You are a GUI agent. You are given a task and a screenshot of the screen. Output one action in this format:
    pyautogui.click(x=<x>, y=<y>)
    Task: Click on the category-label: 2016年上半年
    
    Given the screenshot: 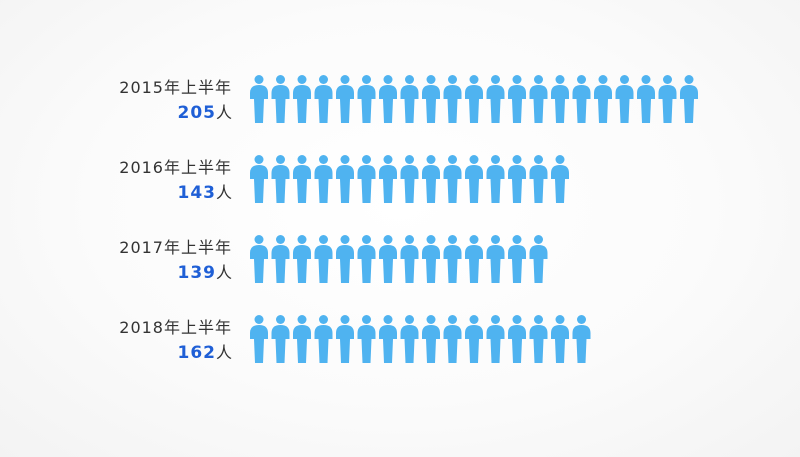 What is the action you would take?
    pyautogui.click(x=175, y=167)
    